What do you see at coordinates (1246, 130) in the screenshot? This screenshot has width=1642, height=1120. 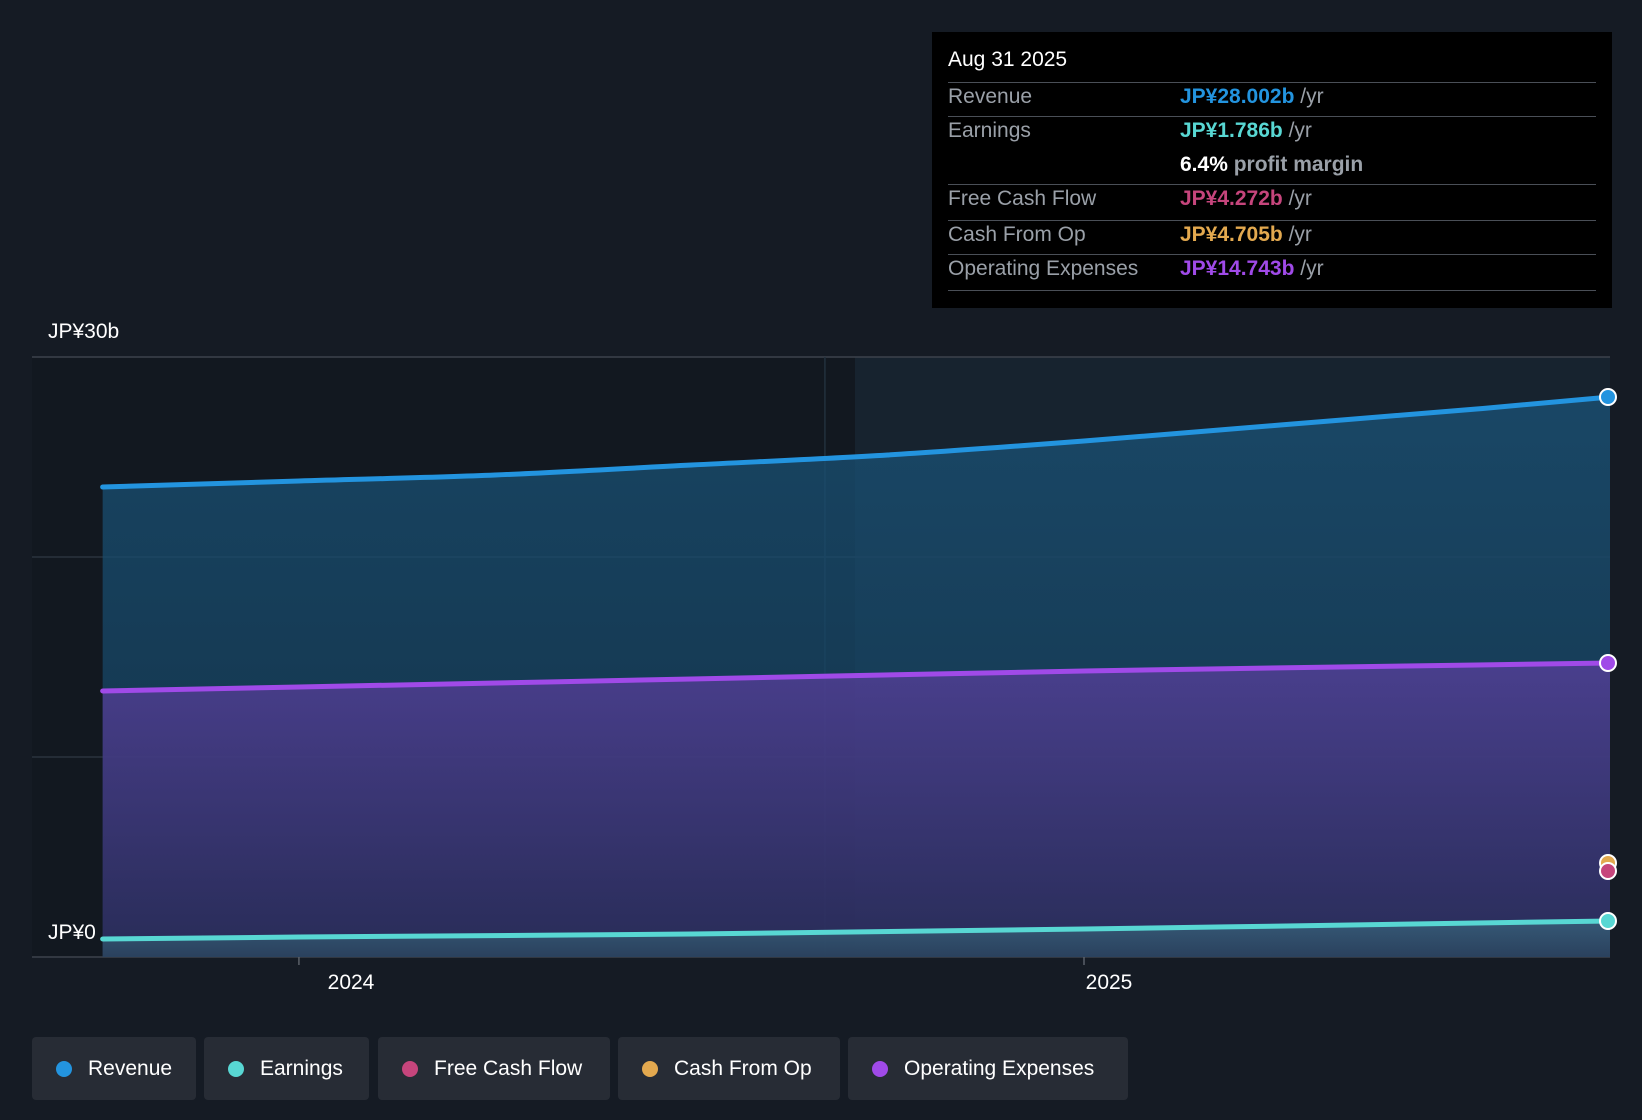 I see `tooltip-value-earnings: JP¥1.786b /yr` at bounding box center [1246, 130].